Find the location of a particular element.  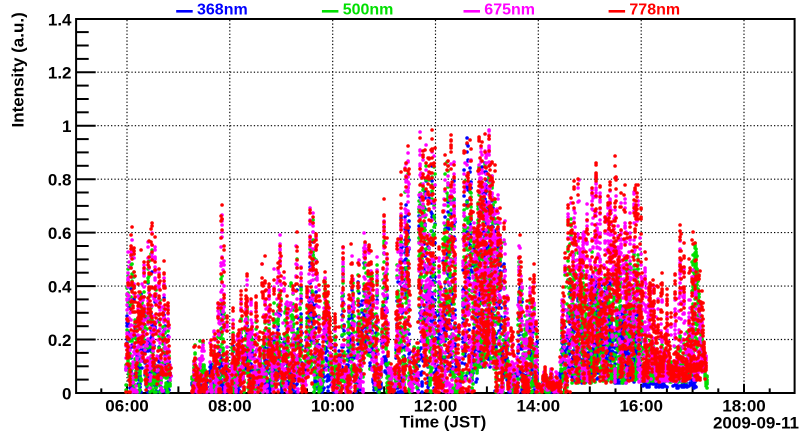

svg-text: 0.2 is located at coordinates (60, 340).